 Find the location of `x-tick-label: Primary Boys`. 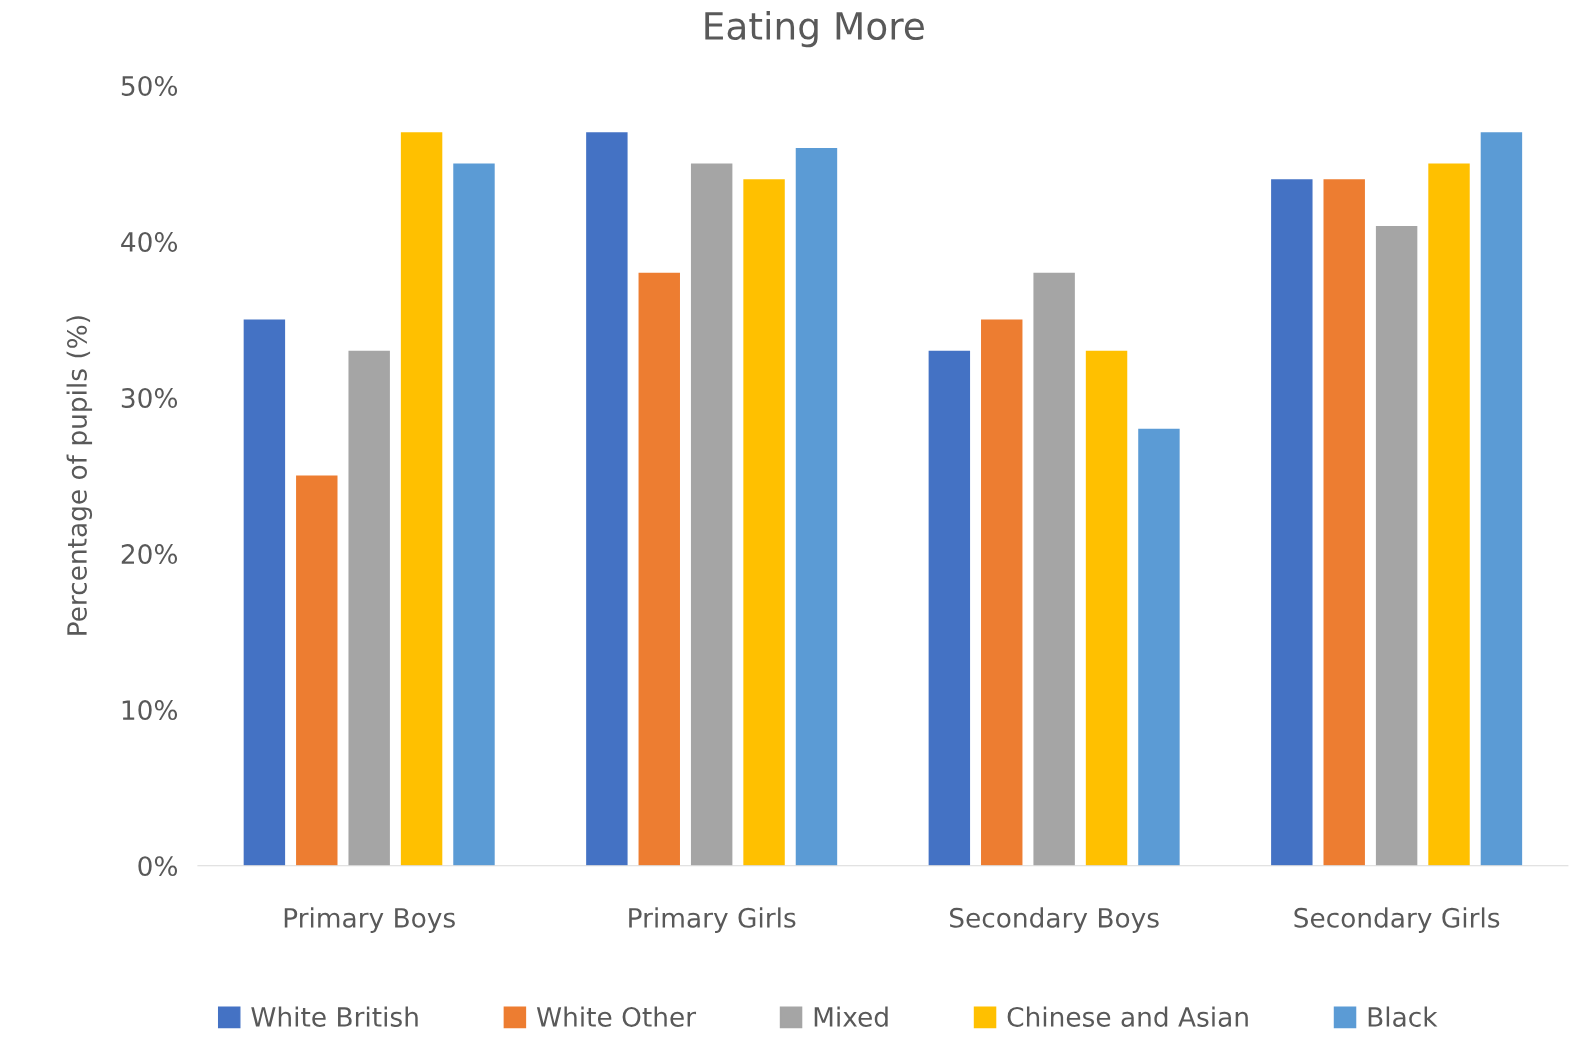

x-tick-label: Primary Boys is located at coordinates (369, 920).